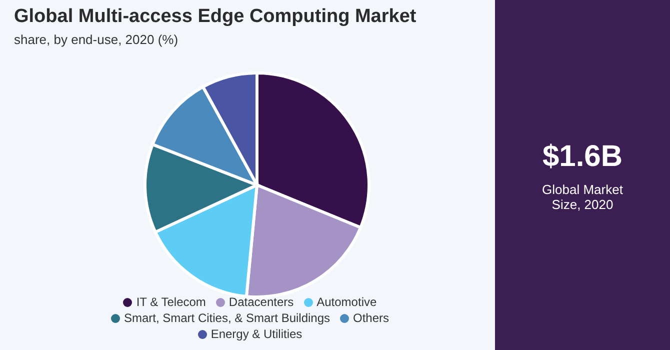 The height and width of the screenshot is (350, 670). I want to click on legend-label: Automotive, so click(346, 302).